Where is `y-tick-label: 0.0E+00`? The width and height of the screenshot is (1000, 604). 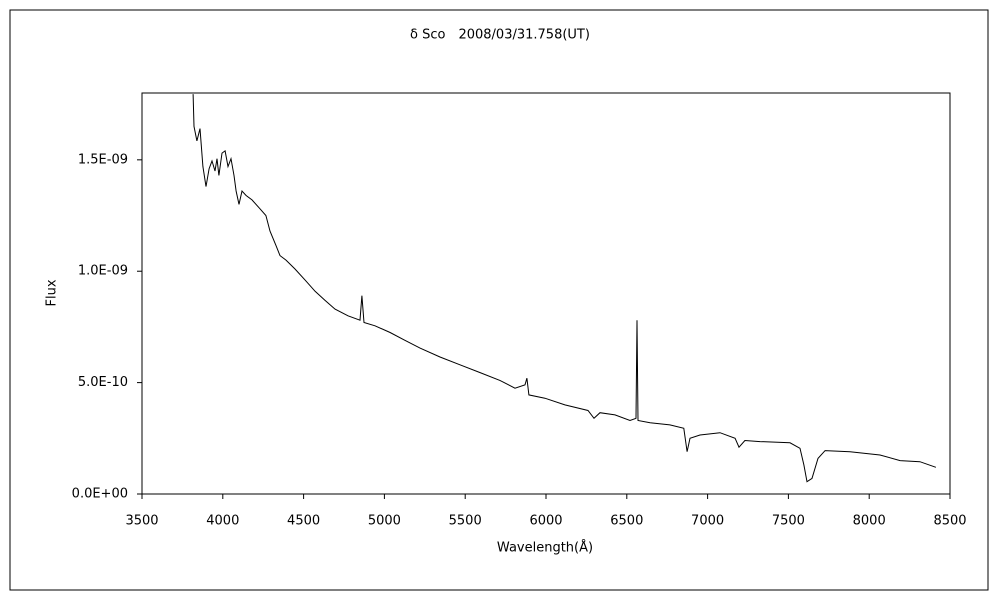
y-tick-label: 0.0E+00 is located at coordinates (100, 494).